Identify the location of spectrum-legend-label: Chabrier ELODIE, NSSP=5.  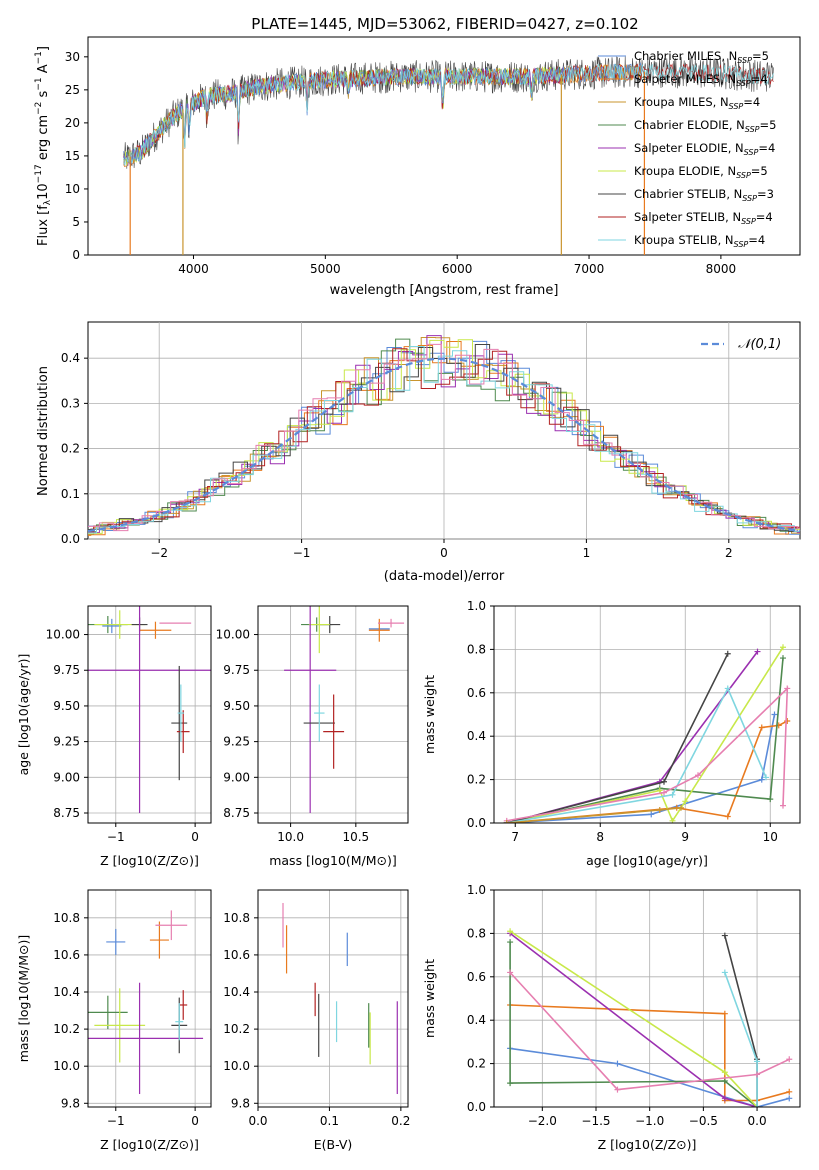
(705, 126).